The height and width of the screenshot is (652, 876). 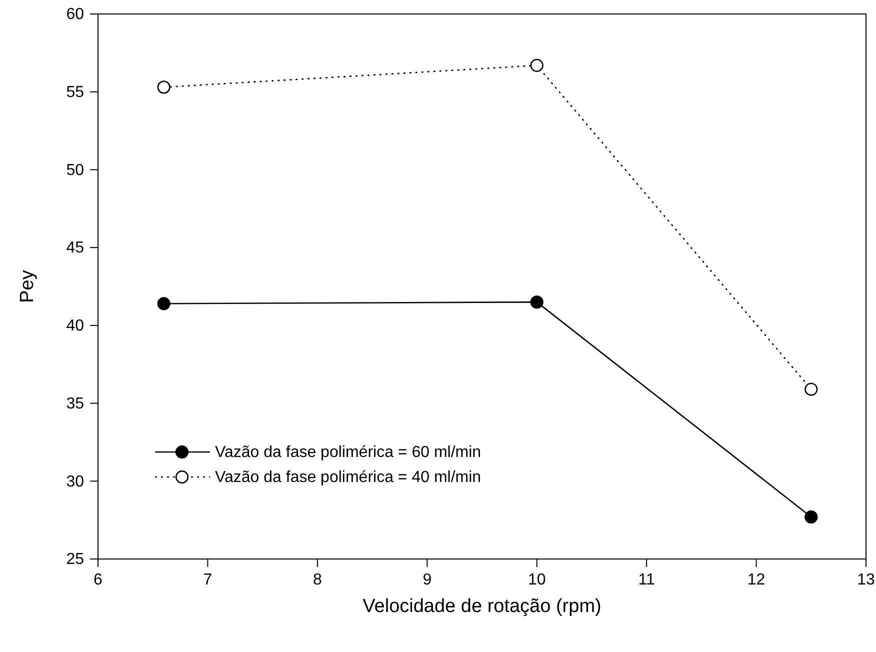 What do you see at coordinates (866, 579) in the screenshot?
I see `x-tick-label: 13` at bounding box center [866, 579].